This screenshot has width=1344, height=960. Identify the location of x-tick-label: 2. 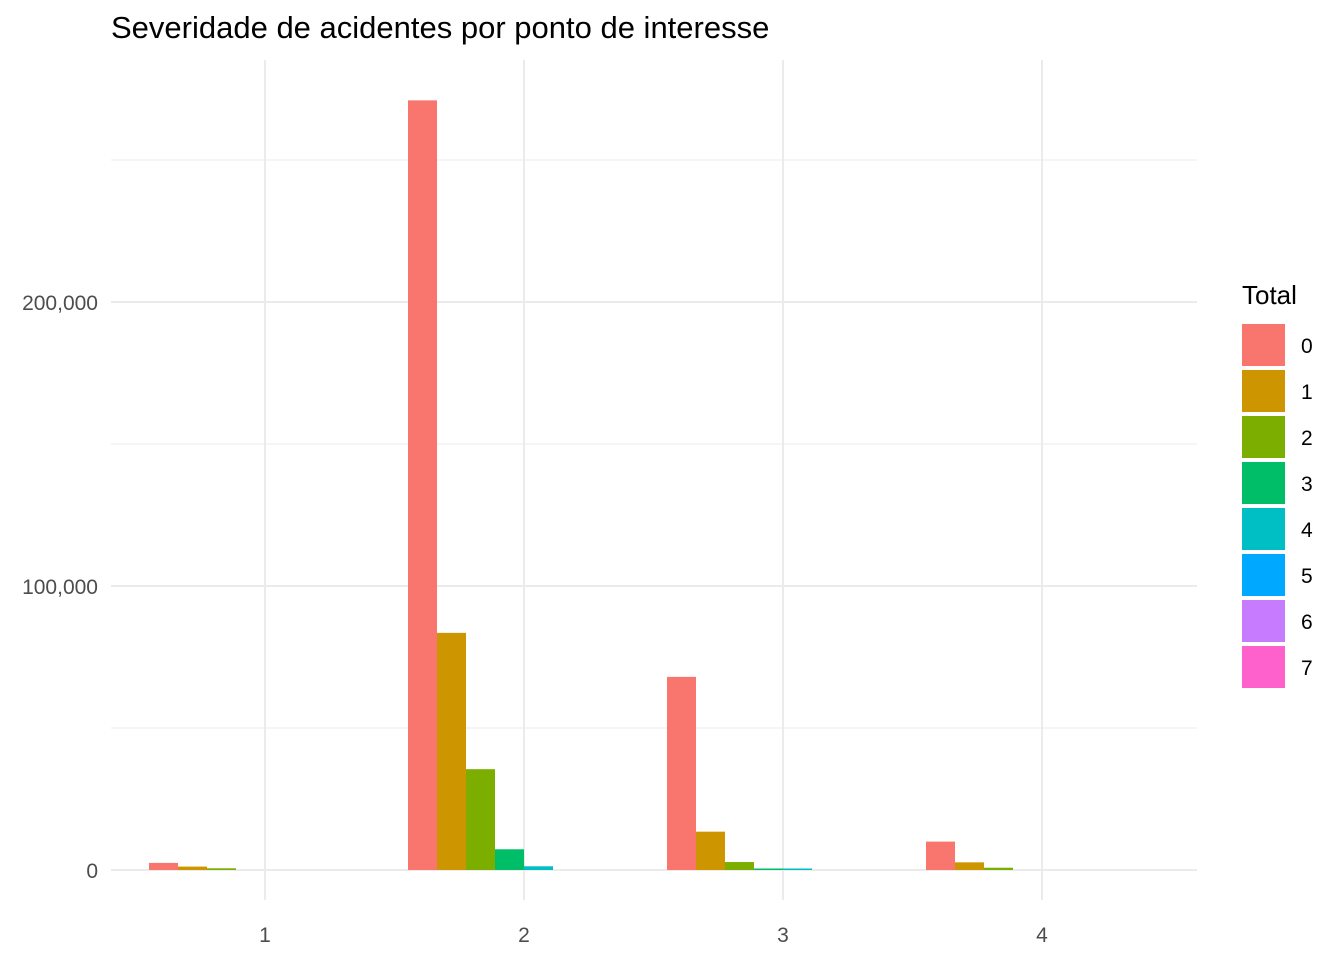
(524, 935).